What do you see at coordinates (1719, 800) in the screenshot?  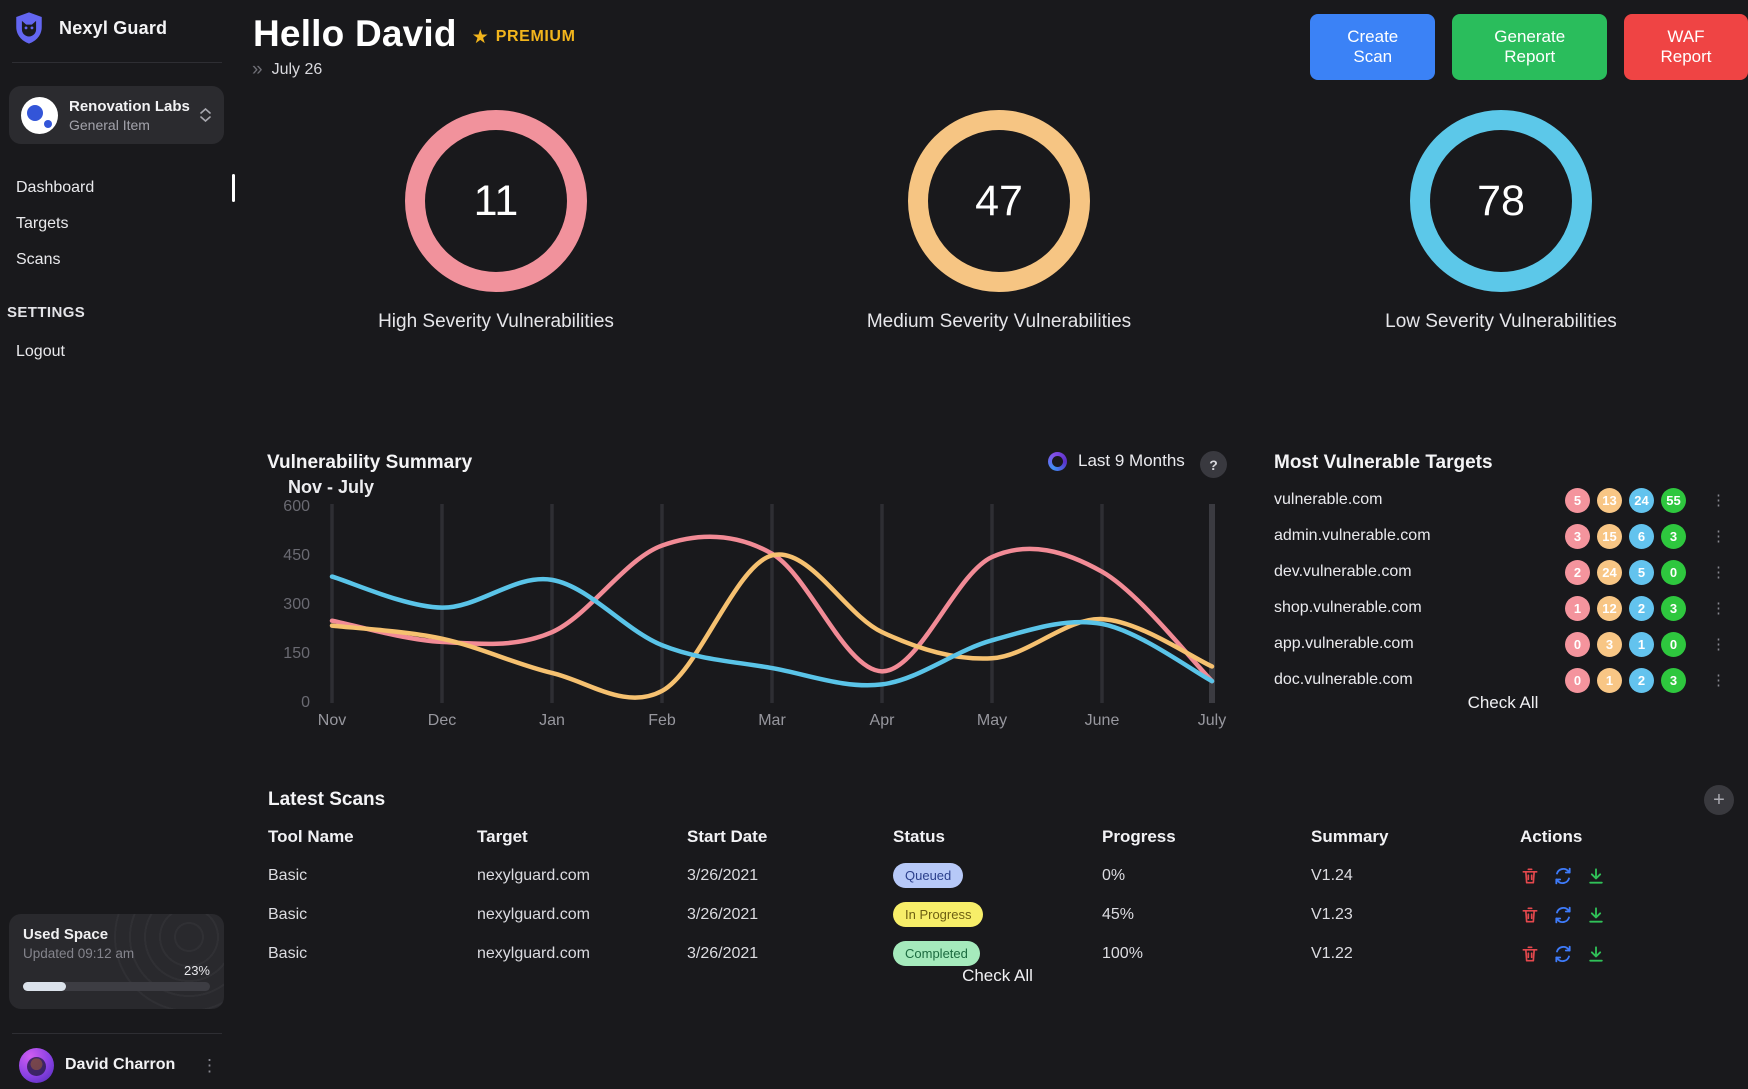 I see `add-scan-button: +` at bounding box center [1719, 800].